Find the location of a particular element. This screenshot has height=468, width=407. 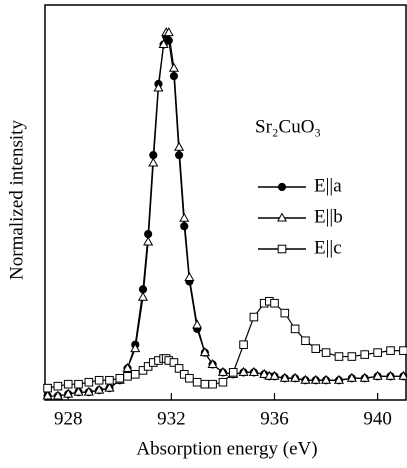

x-tick-label: 932 is located at coordinates (171, 418).